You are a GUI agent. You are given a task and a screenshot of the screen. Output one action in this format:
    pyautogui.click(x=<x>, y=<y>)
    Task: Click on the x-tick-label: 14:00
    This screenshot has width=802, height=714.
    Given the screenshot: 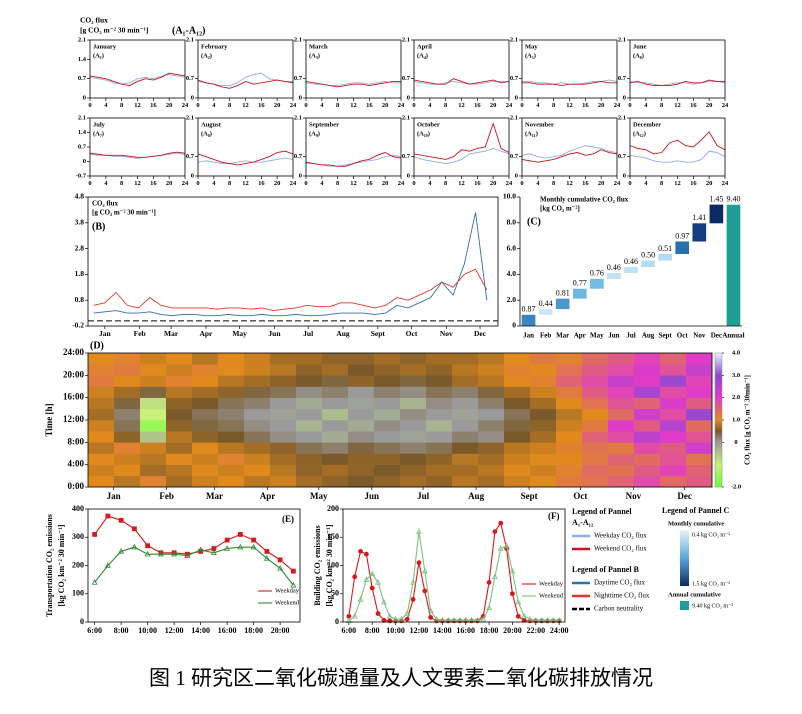 What is the action you would take?
    pyautogui.click(x=200, y=630)
    